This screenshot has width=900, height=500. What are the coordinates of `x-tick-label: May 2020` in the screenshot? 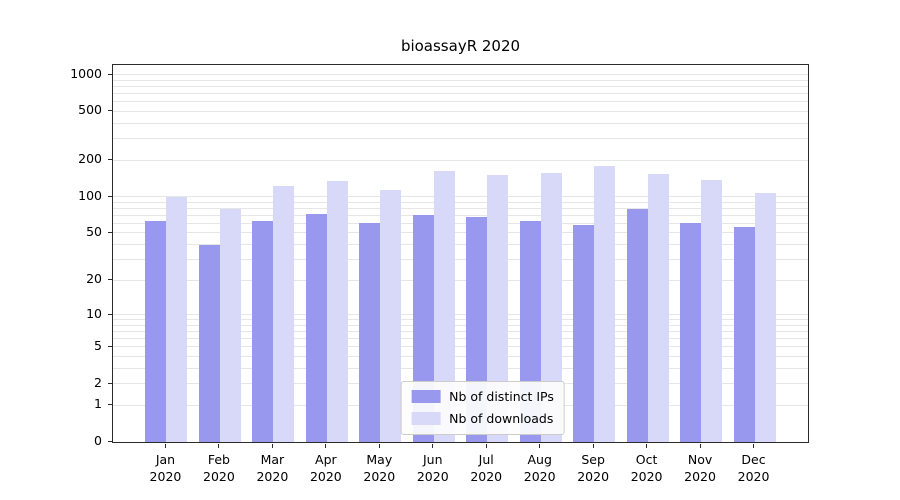 It's located at (379, 468).